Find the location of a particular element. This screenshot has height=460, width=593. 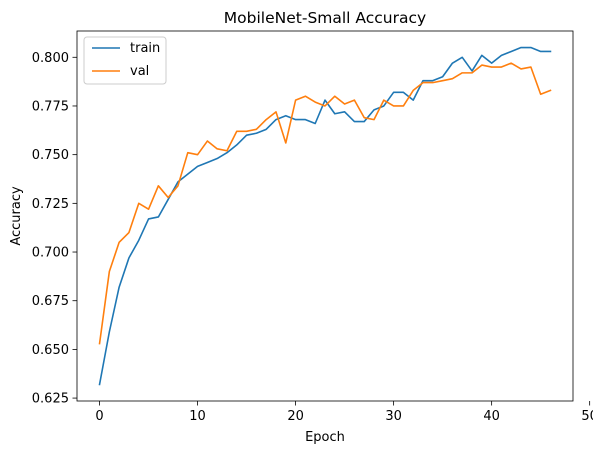

y-tick-label: 0.800 is located at coordinates (50, 58).